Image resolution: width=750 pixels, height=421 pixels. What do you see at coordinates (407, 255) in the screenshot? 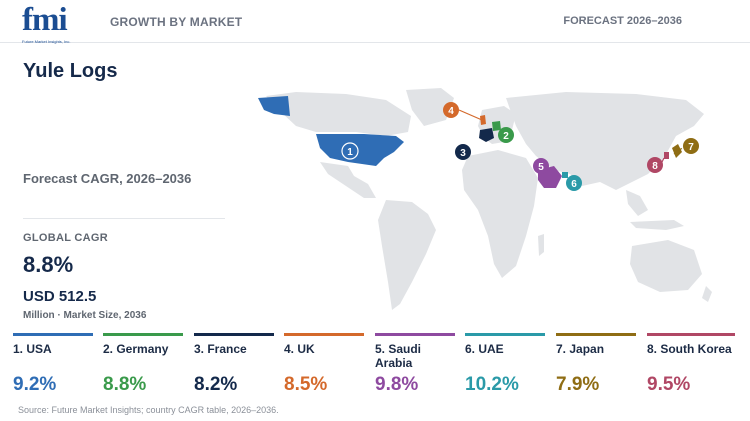
I see `landmass-south-america` at bounding box center [407, 255].